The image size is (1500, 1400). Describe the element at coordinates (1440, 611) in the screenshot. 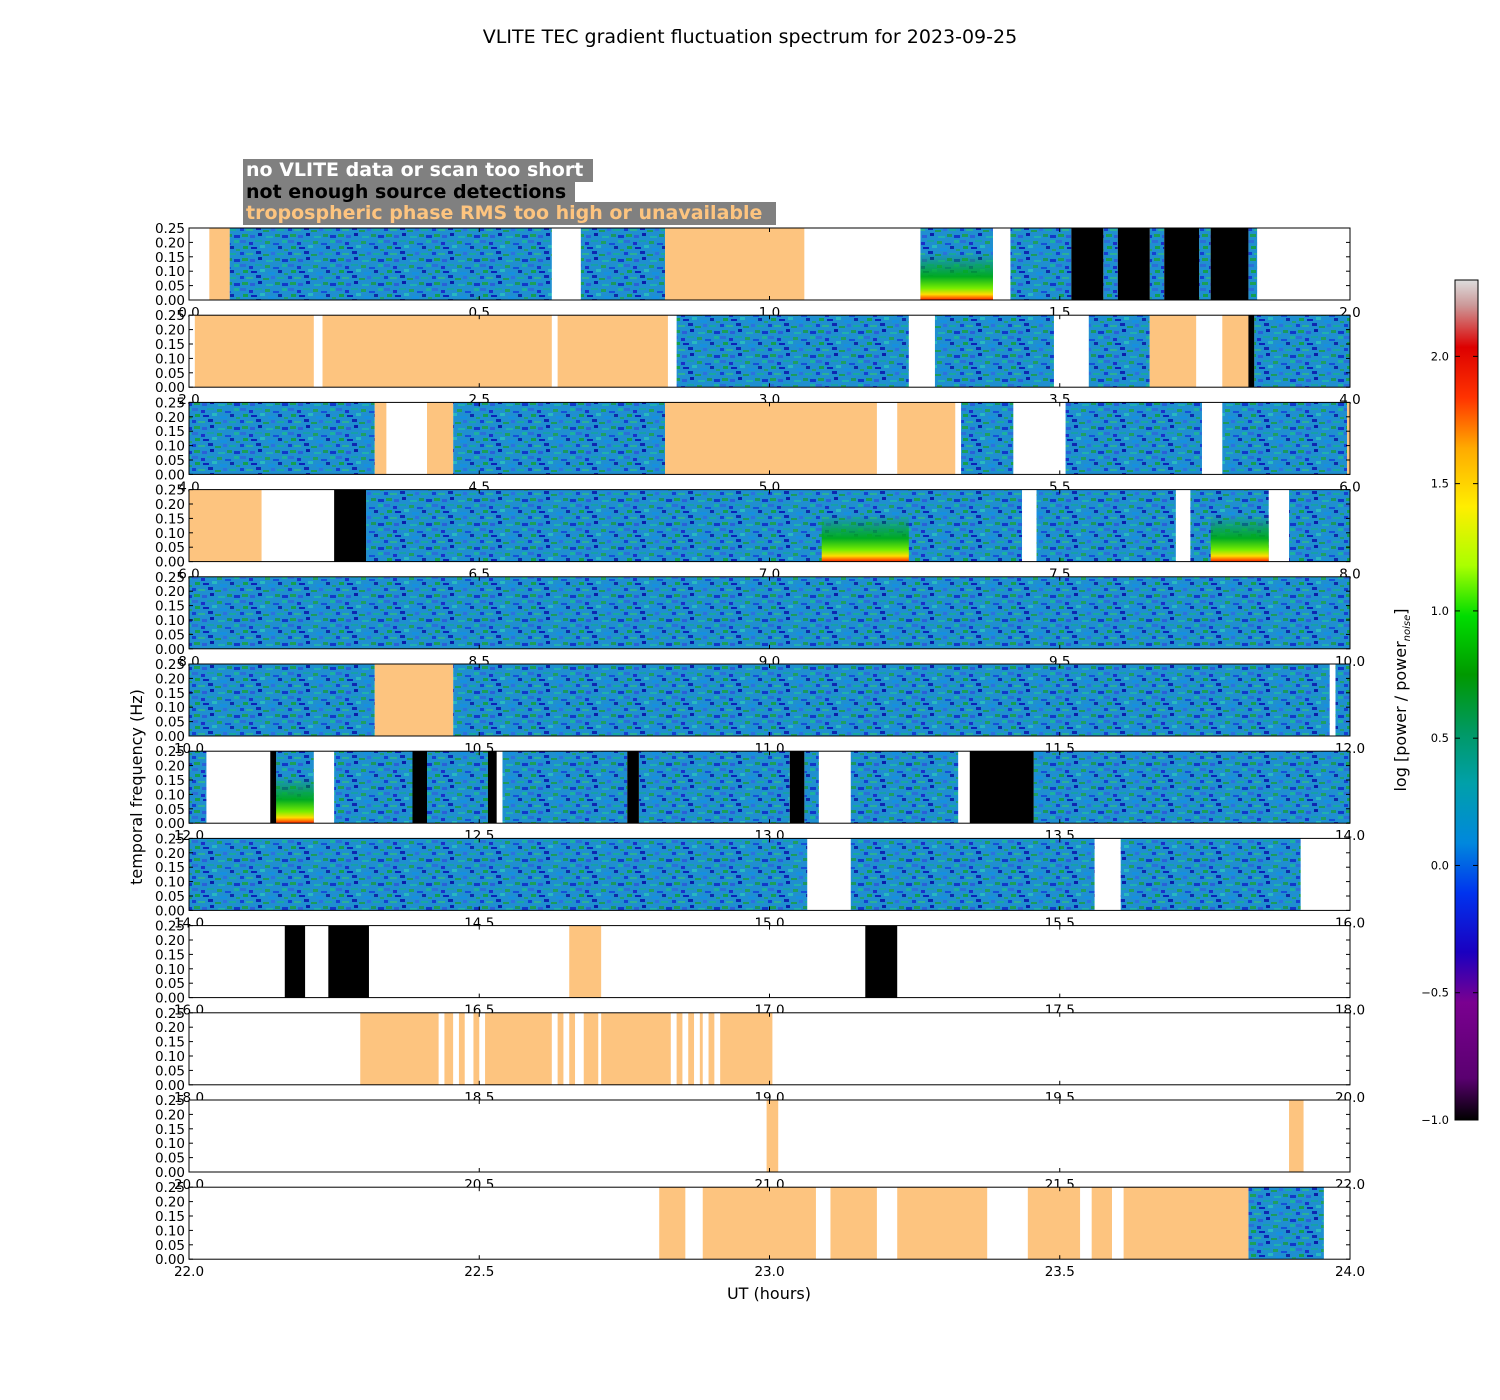

I see `colorbar-tick-label: 1.0` at that location.